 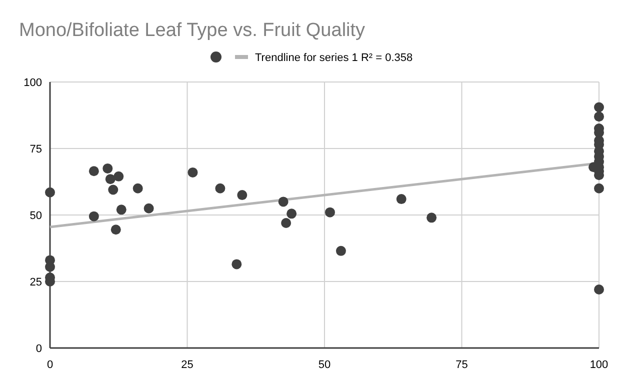 I want to click on x-tick-label: 100, so click(x=599, y=365).